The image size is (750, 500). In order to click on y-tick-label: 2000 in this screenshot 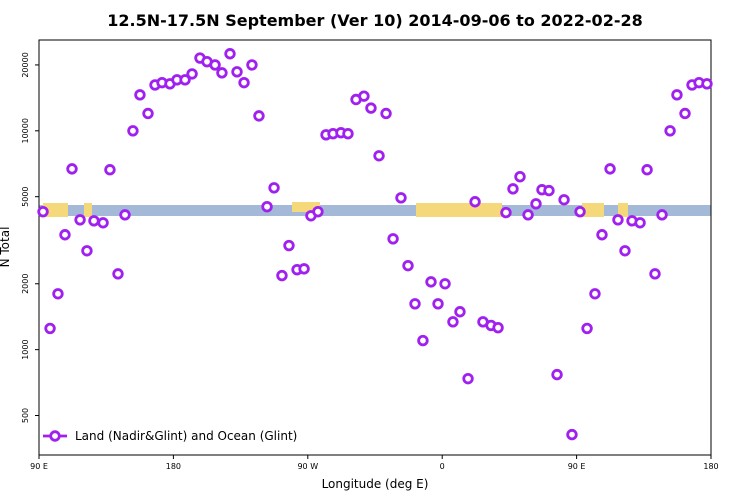, I will do `click(25, 284)`.